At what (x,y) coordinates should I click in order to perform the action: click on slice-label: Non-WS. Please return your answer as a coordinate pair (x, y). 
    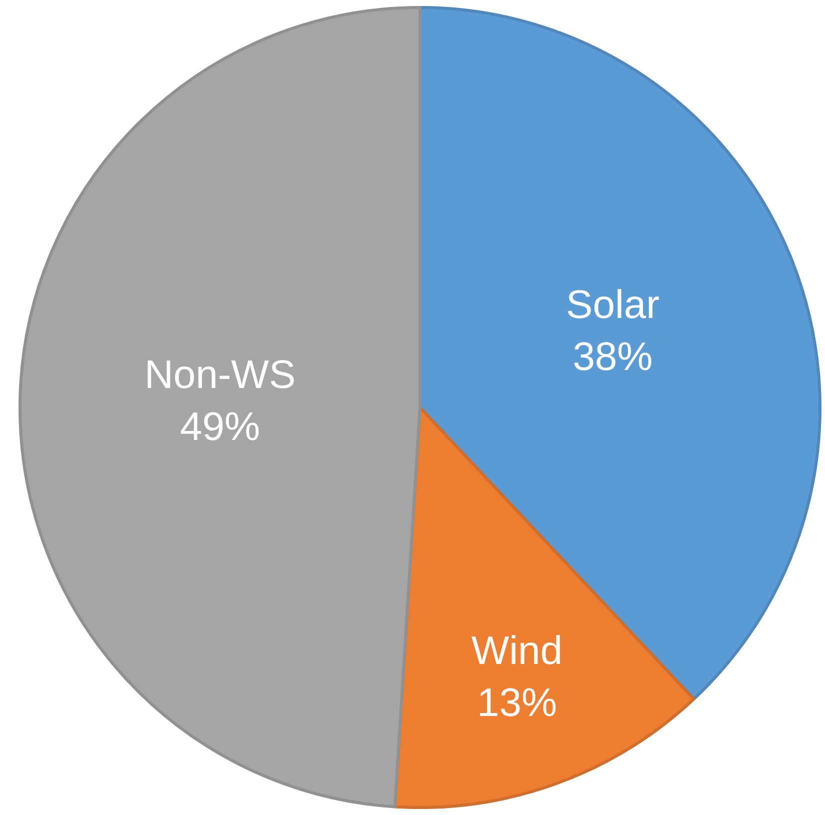
    Looking at the image, I should click on (220, 375).